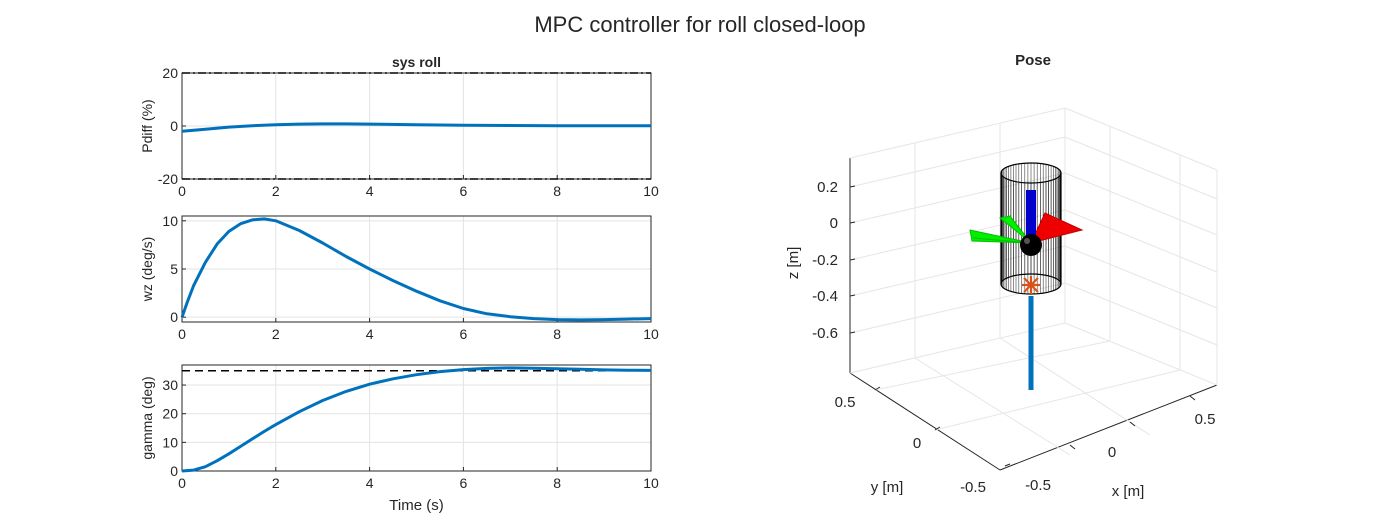  I want to click on pose-zticklabel: -0.2, so click(825, 260).